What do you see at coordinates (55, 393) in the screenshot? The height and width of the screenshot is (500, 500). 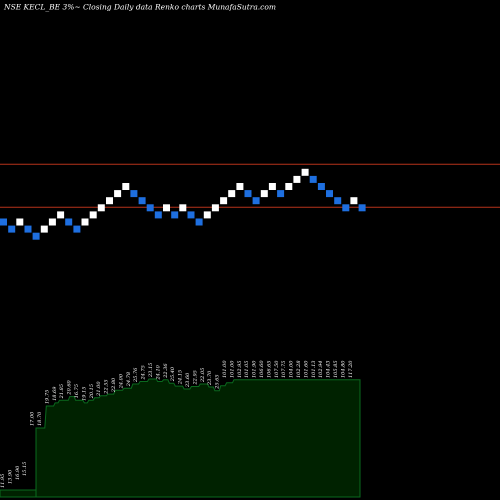 I see `volume-label: 18.69` at bounding box center [55, 393].